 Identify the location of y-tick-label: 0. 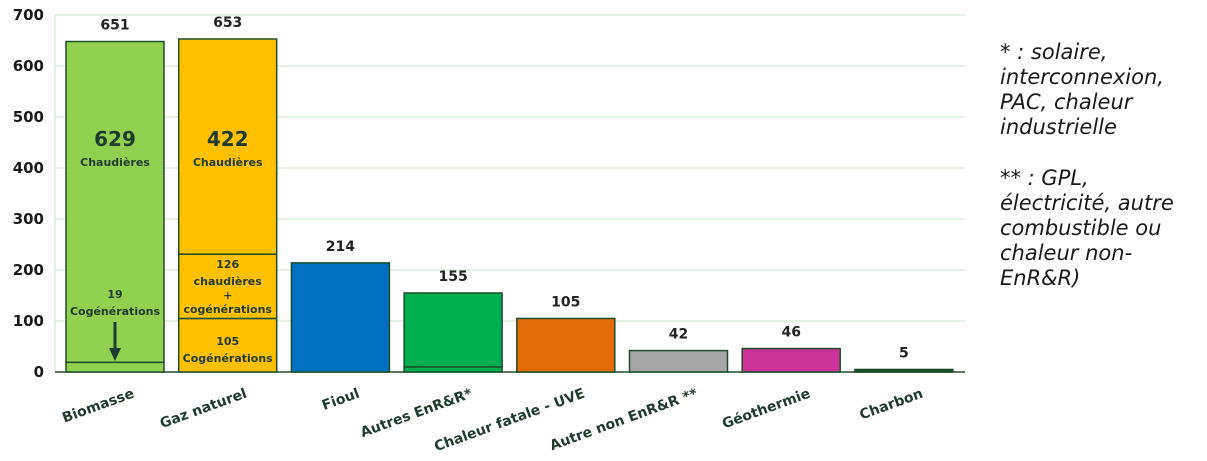
(39, 372).